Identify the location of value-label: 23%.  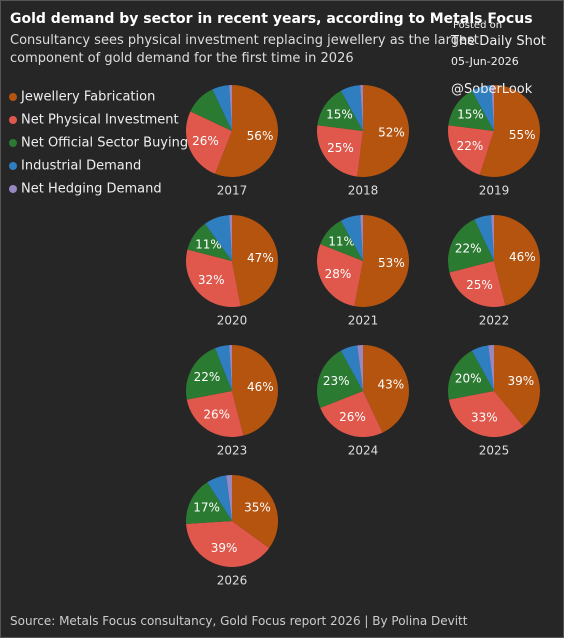
(336, 381).